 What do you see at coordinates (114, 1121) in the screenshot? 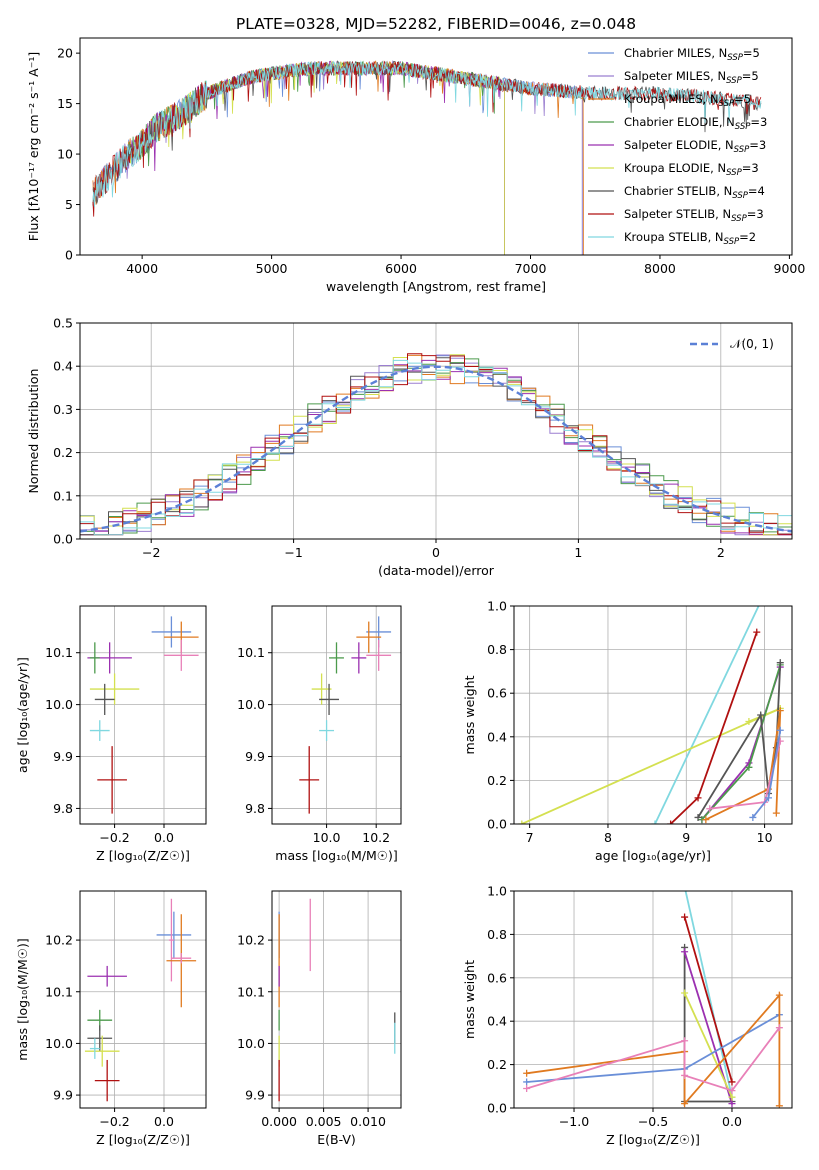
I see `x-tick-label: −0.2` at bounding box center [114, 1121].